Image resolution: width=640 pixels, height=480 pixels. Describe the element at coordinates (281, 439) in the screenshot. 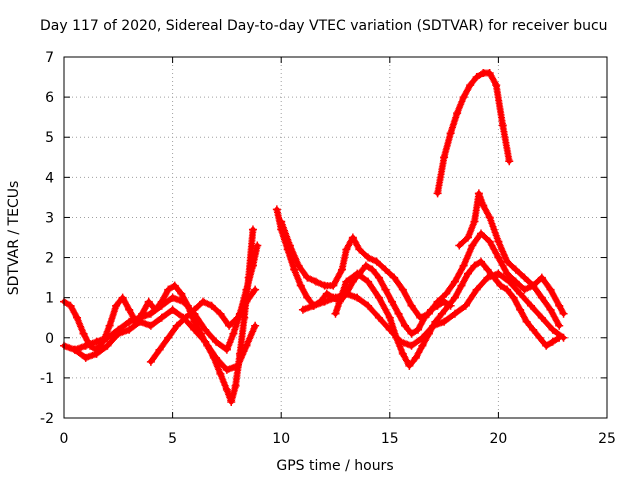

I see `x-tick-label: 10` at that location.